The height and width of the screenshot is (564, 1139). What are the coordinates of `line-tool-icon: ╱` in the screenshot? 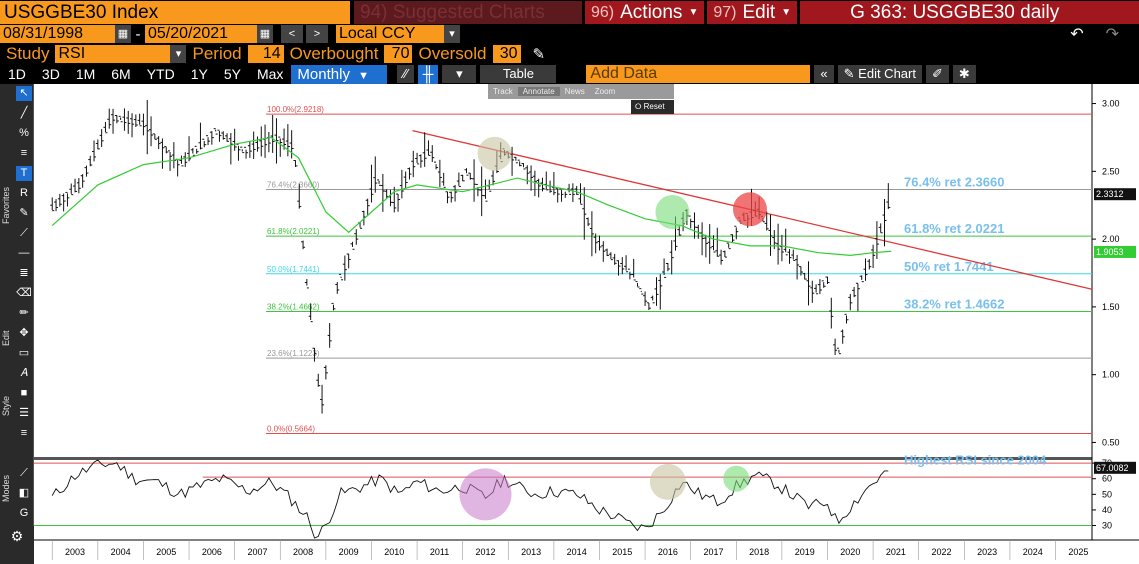 It's located at (24, 113).